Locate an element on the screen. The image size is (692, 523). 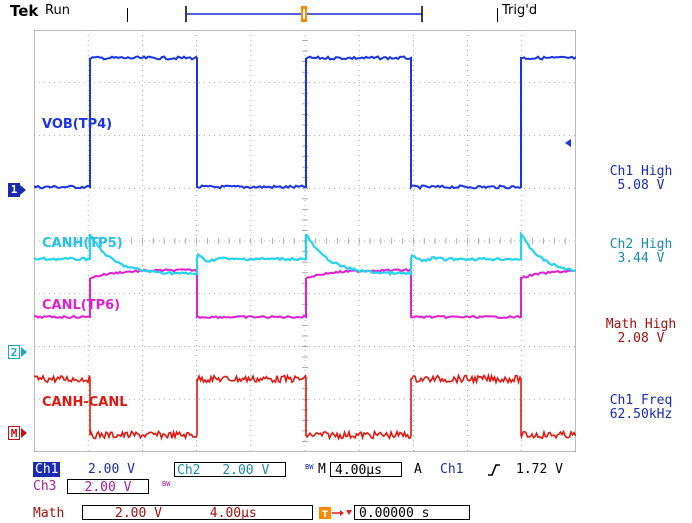
ch1-ground-marker: 1 is located at coordinates (14, 190).